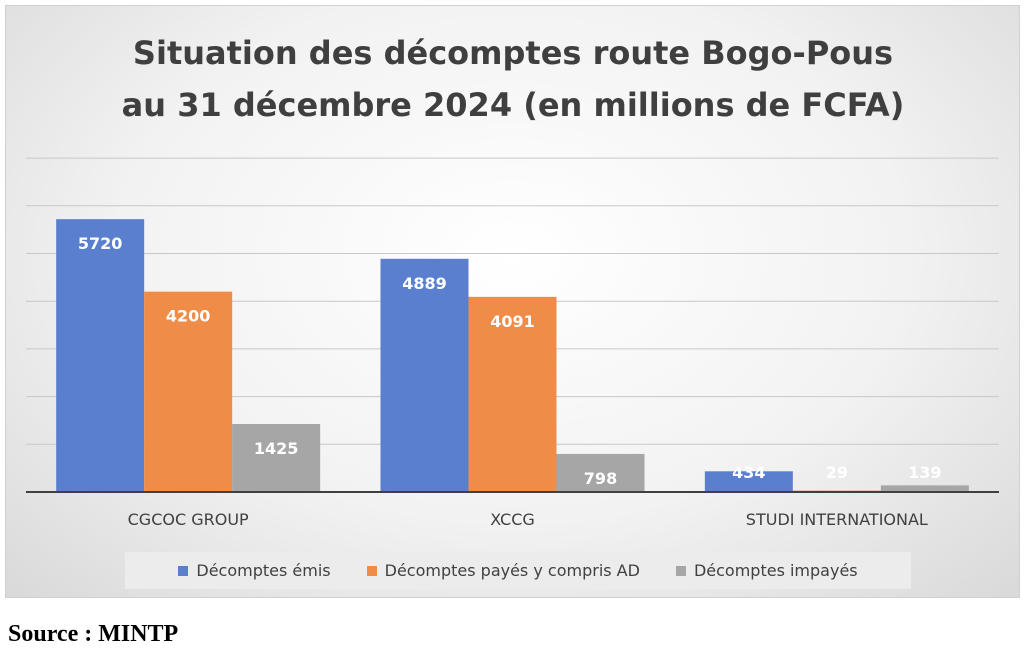 This screenshot has height=657, width=1024. I want to click on legend-label-series-1: Décomptes émis, so click(263, 570).